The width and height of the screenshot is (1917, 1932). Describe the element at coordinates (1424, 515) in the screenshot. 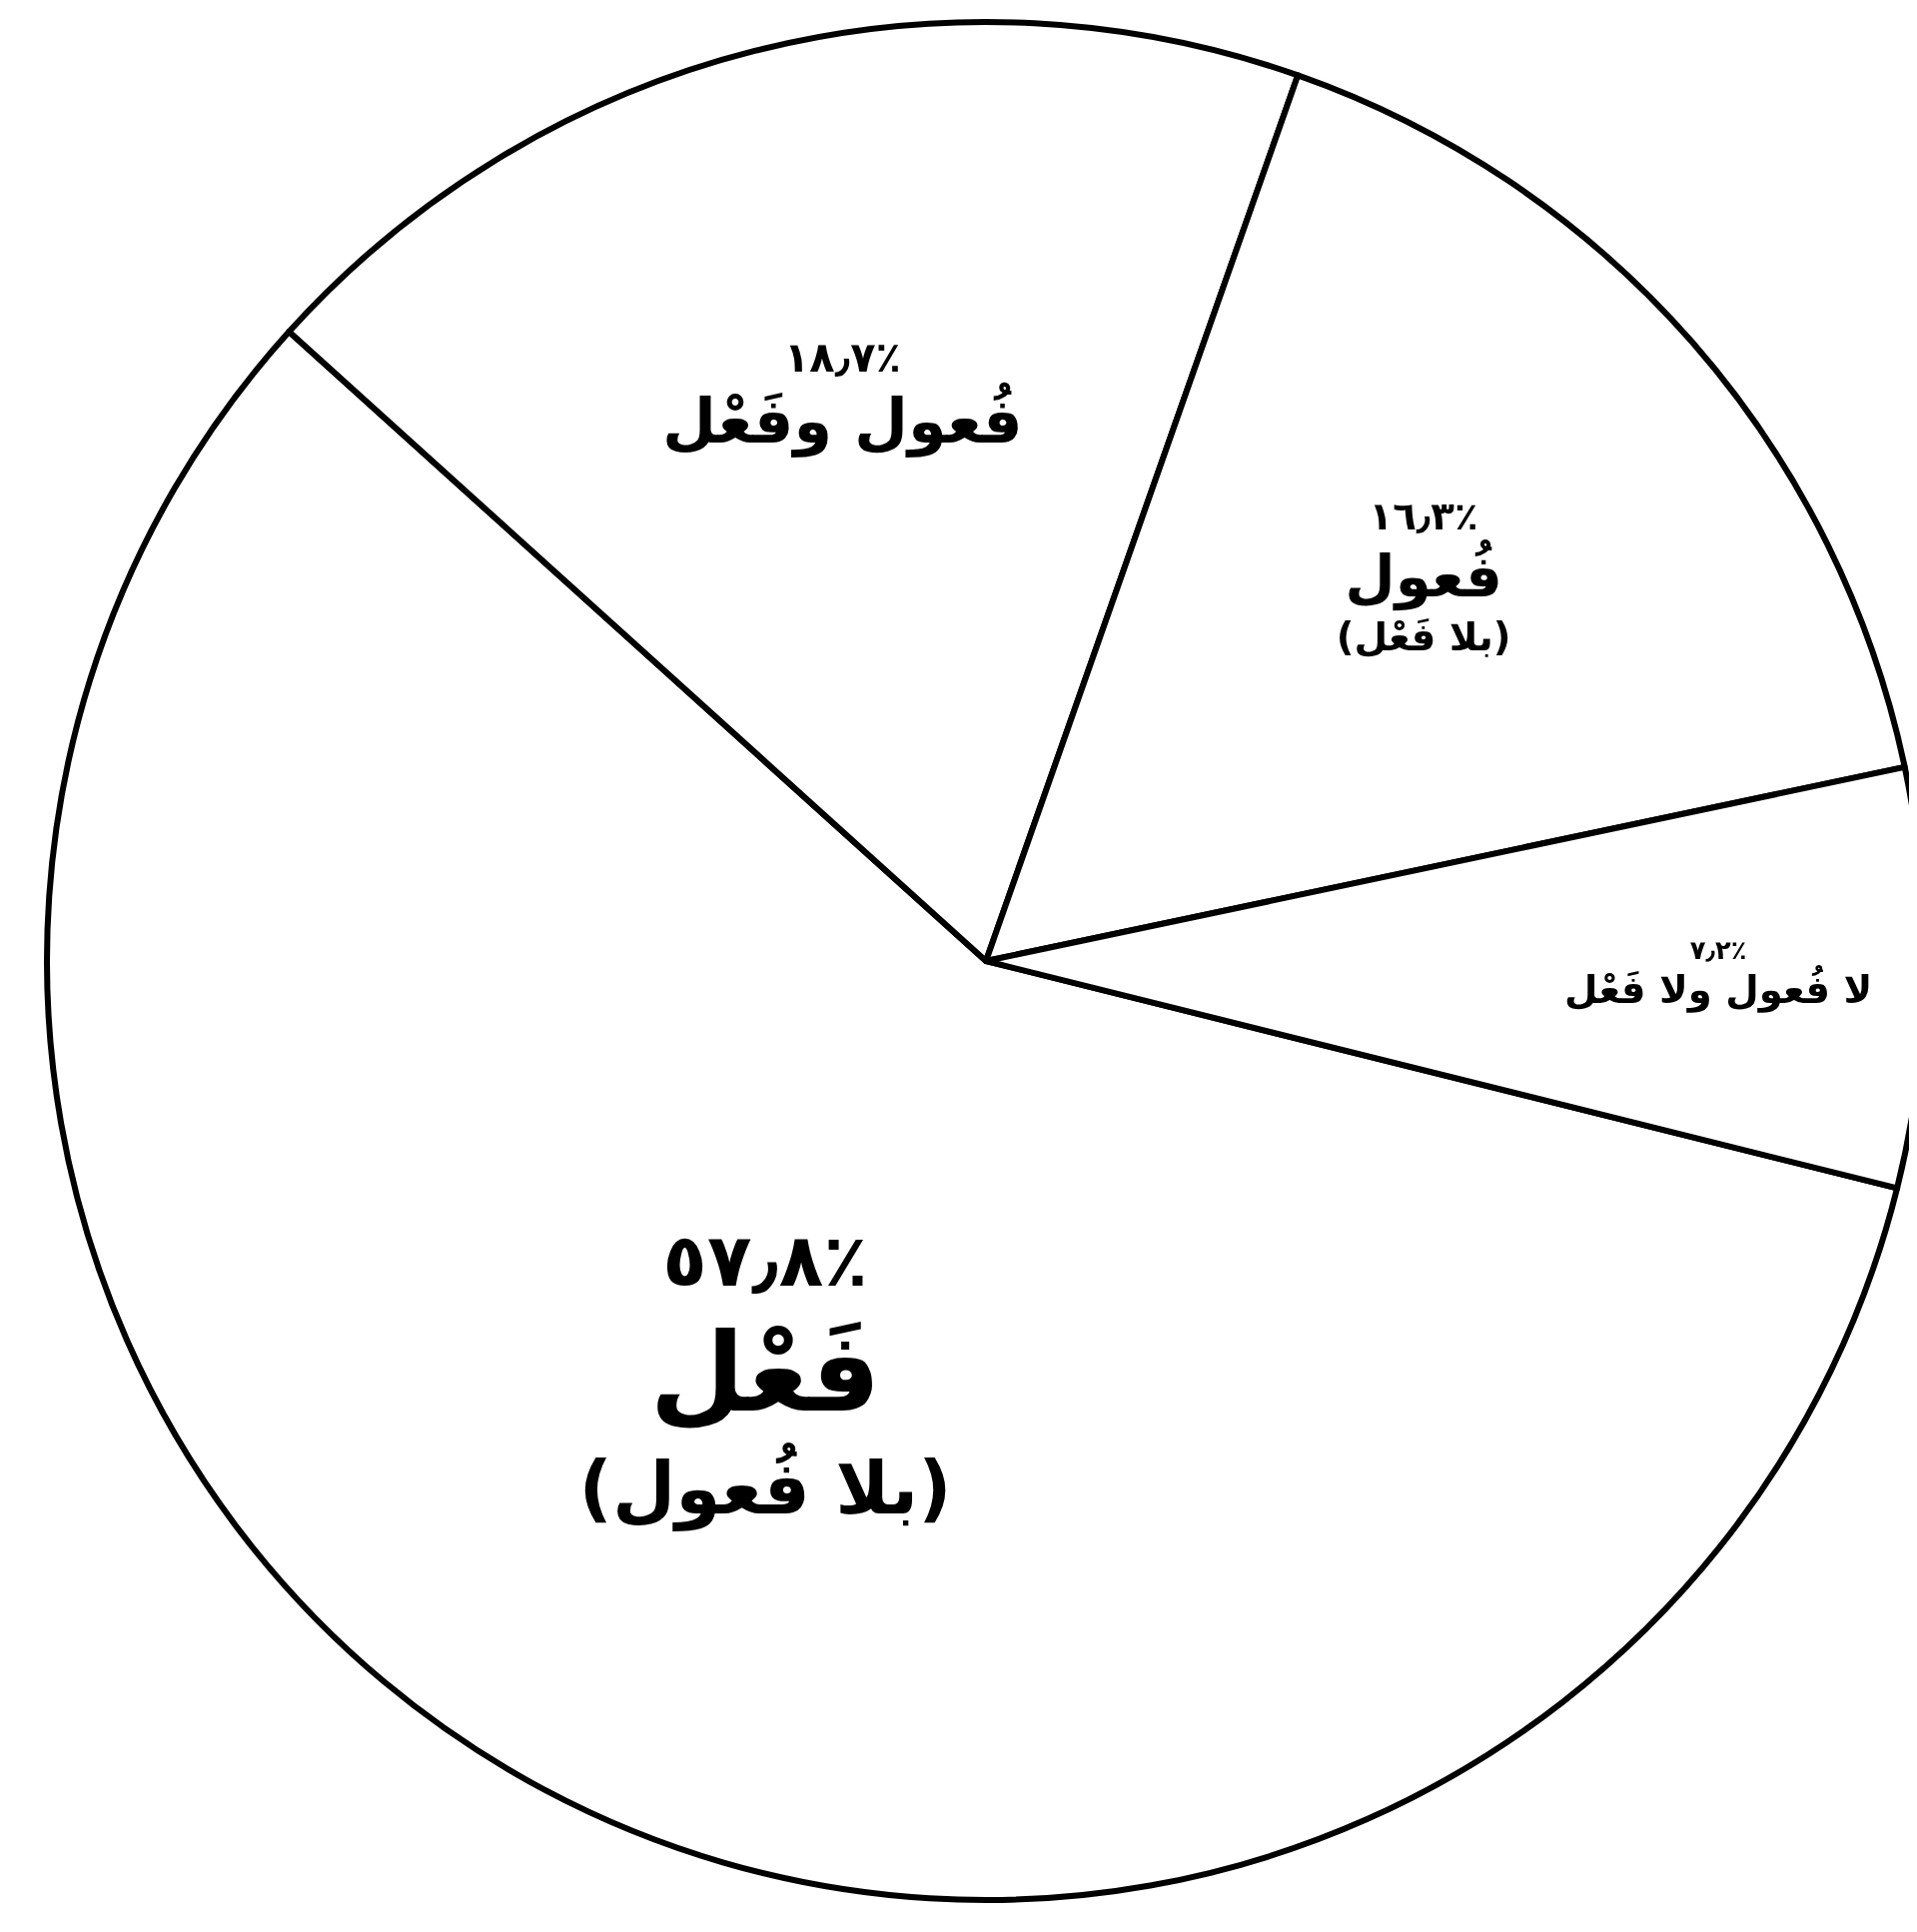

I see `data-label: ٪١٦٫٣` at that location.